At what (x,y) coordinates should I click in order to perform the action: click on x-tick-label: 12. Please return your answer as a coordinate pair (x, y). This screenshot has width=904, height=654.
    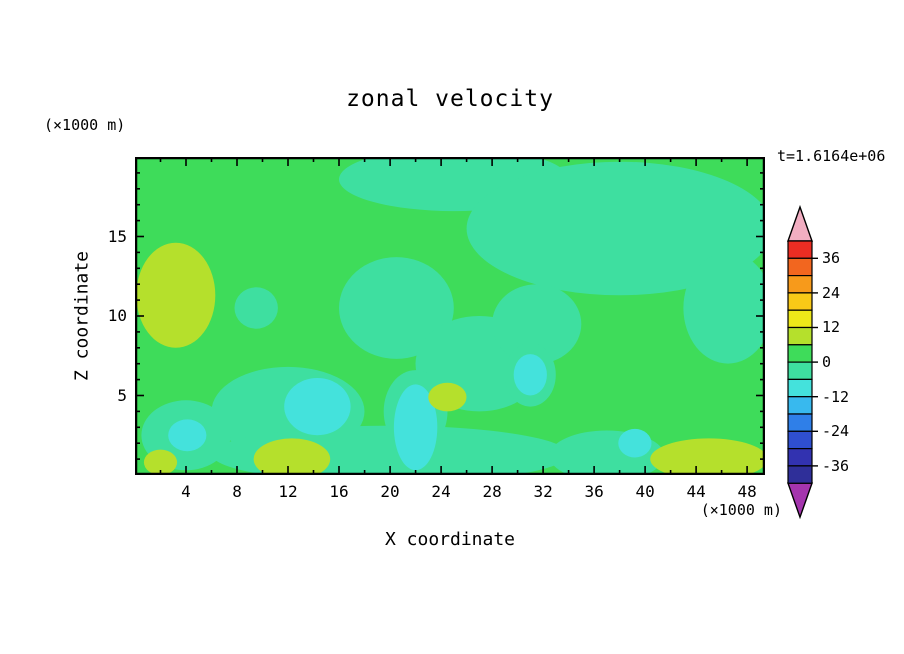
    Looking at the image, I should click on (288, 491).